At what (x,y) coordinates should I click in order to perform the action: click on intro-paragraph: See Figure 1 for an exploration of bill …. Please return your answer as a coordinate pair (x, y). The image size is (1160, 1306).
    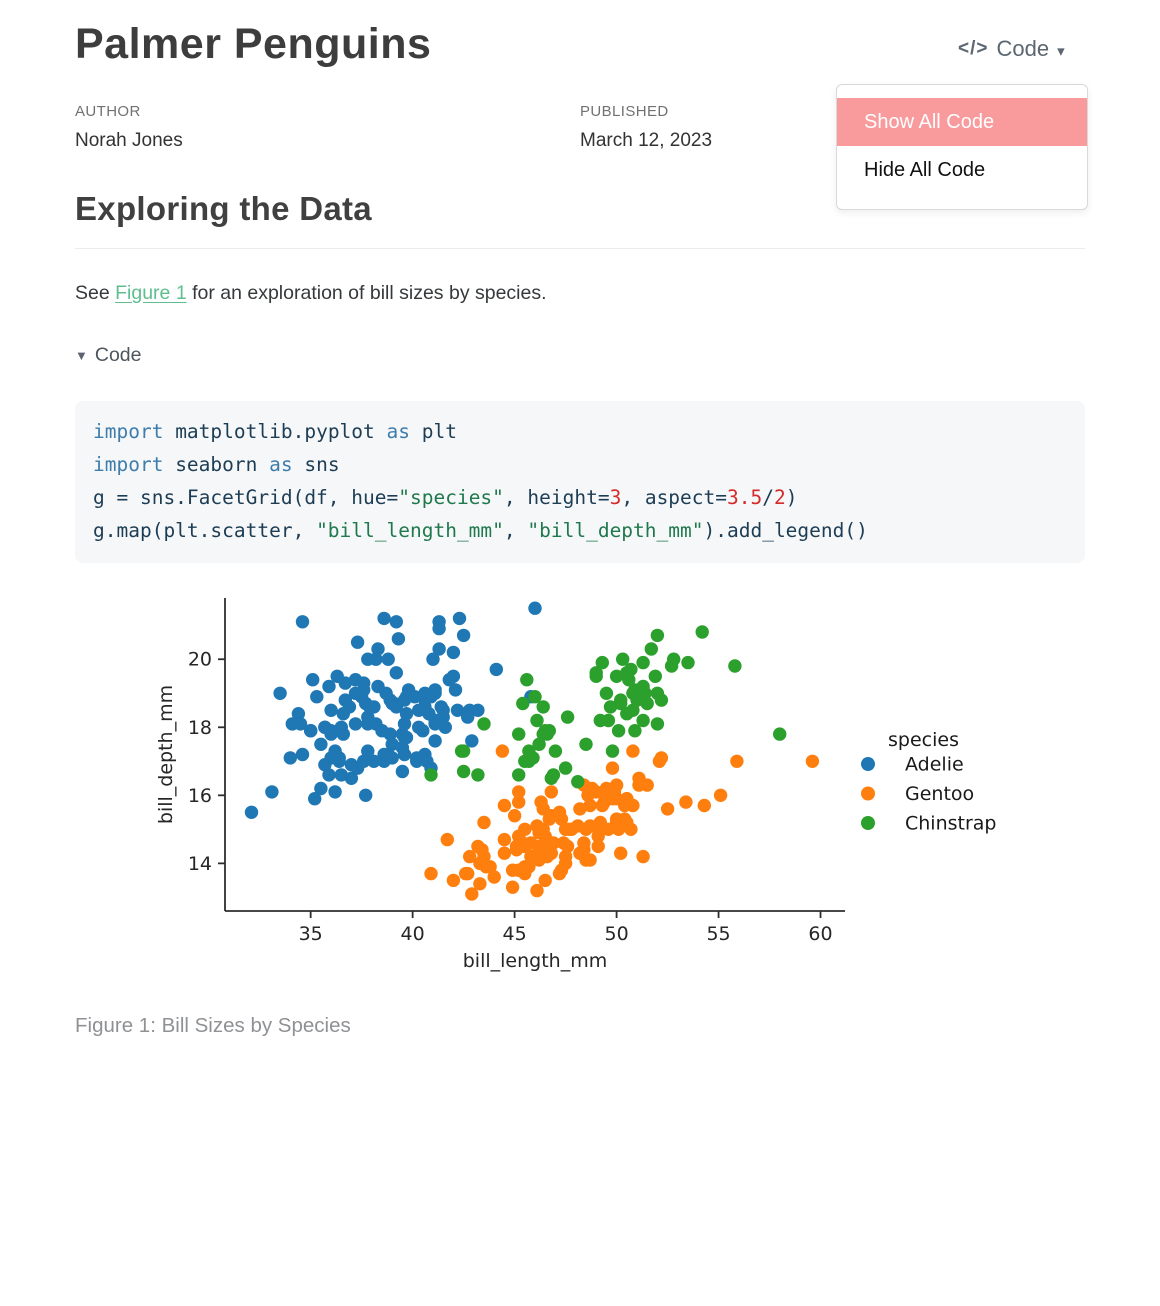
    Looking at the image, I should click on (311, 293).